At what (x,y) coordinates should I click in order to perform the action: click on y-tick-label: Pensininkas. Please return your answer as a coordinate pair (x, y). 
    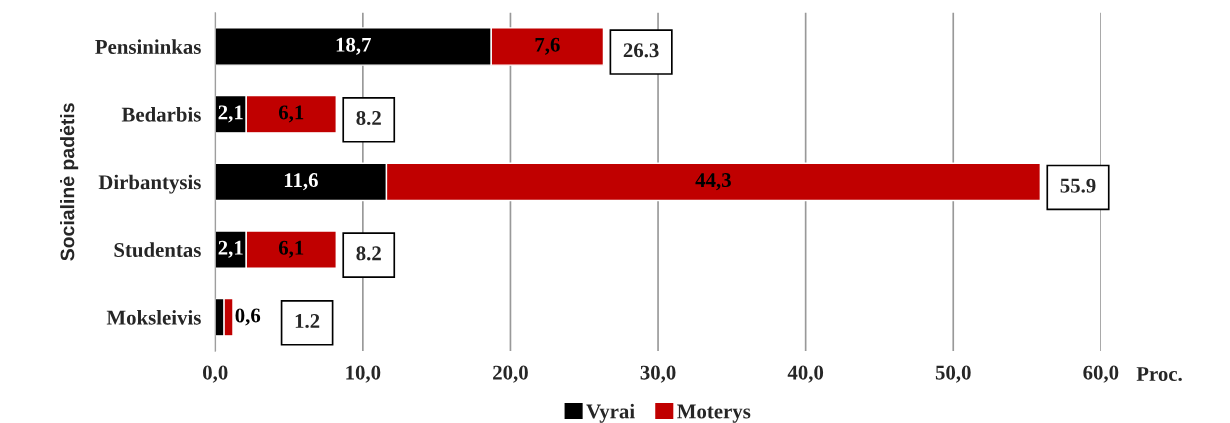
    Looking at the image, I should click on (148, 46).